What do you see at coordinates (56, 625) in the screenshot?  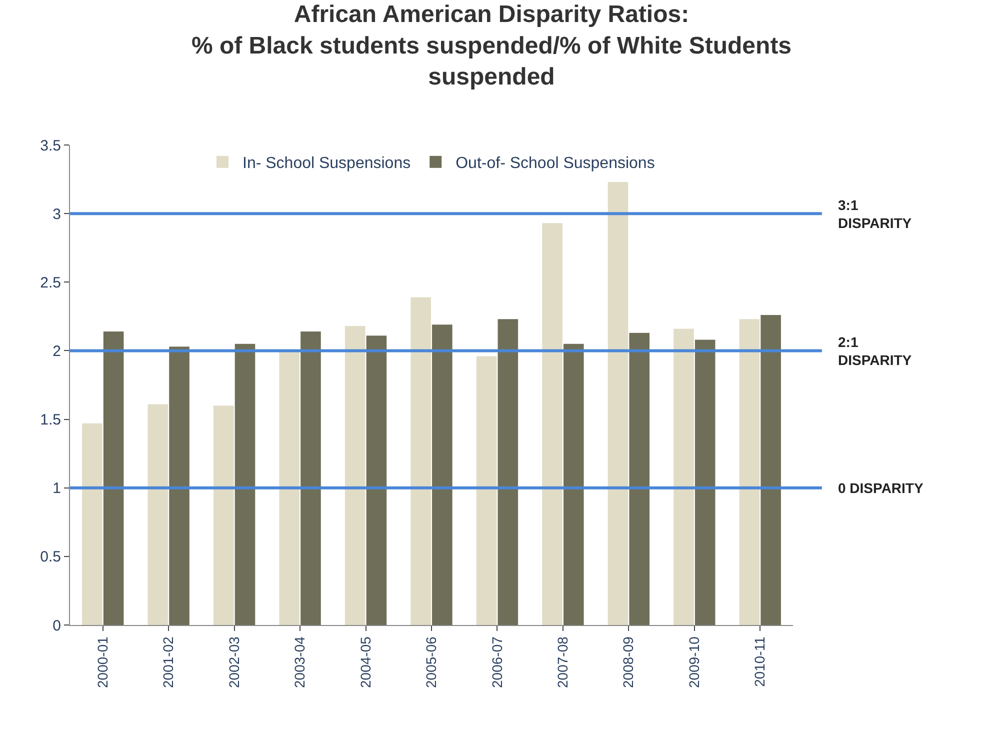 I see `y-tick-label: 0` at bounding box center [56, 625].